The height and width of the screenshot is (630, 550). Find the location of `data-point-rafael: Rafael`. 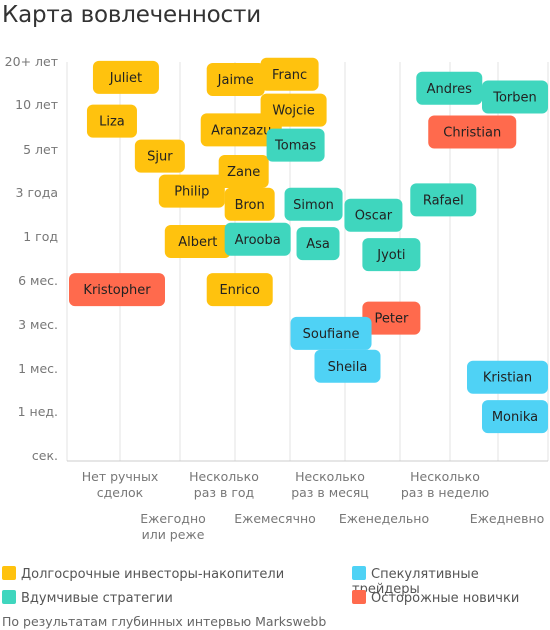

data-point-rafael: Rafael is located at coordinates (443, 200).